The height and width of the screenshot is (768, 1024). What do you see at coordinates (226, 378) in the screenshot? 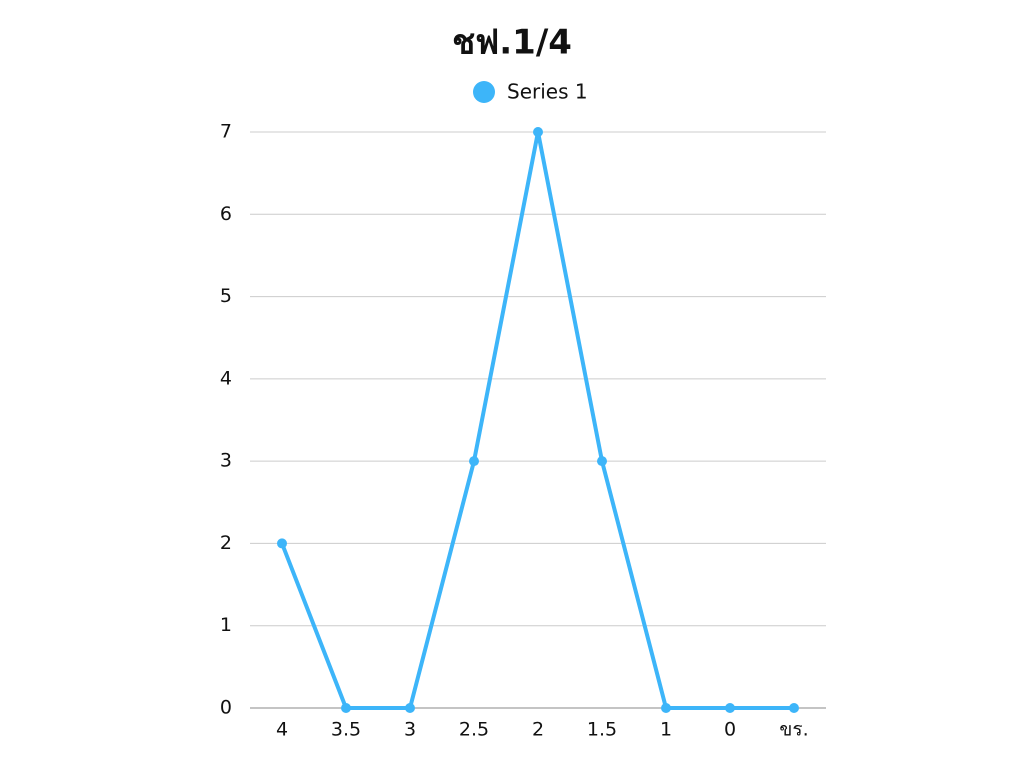
I see `y-tick-label: 4` at bounding box center [226, 378].